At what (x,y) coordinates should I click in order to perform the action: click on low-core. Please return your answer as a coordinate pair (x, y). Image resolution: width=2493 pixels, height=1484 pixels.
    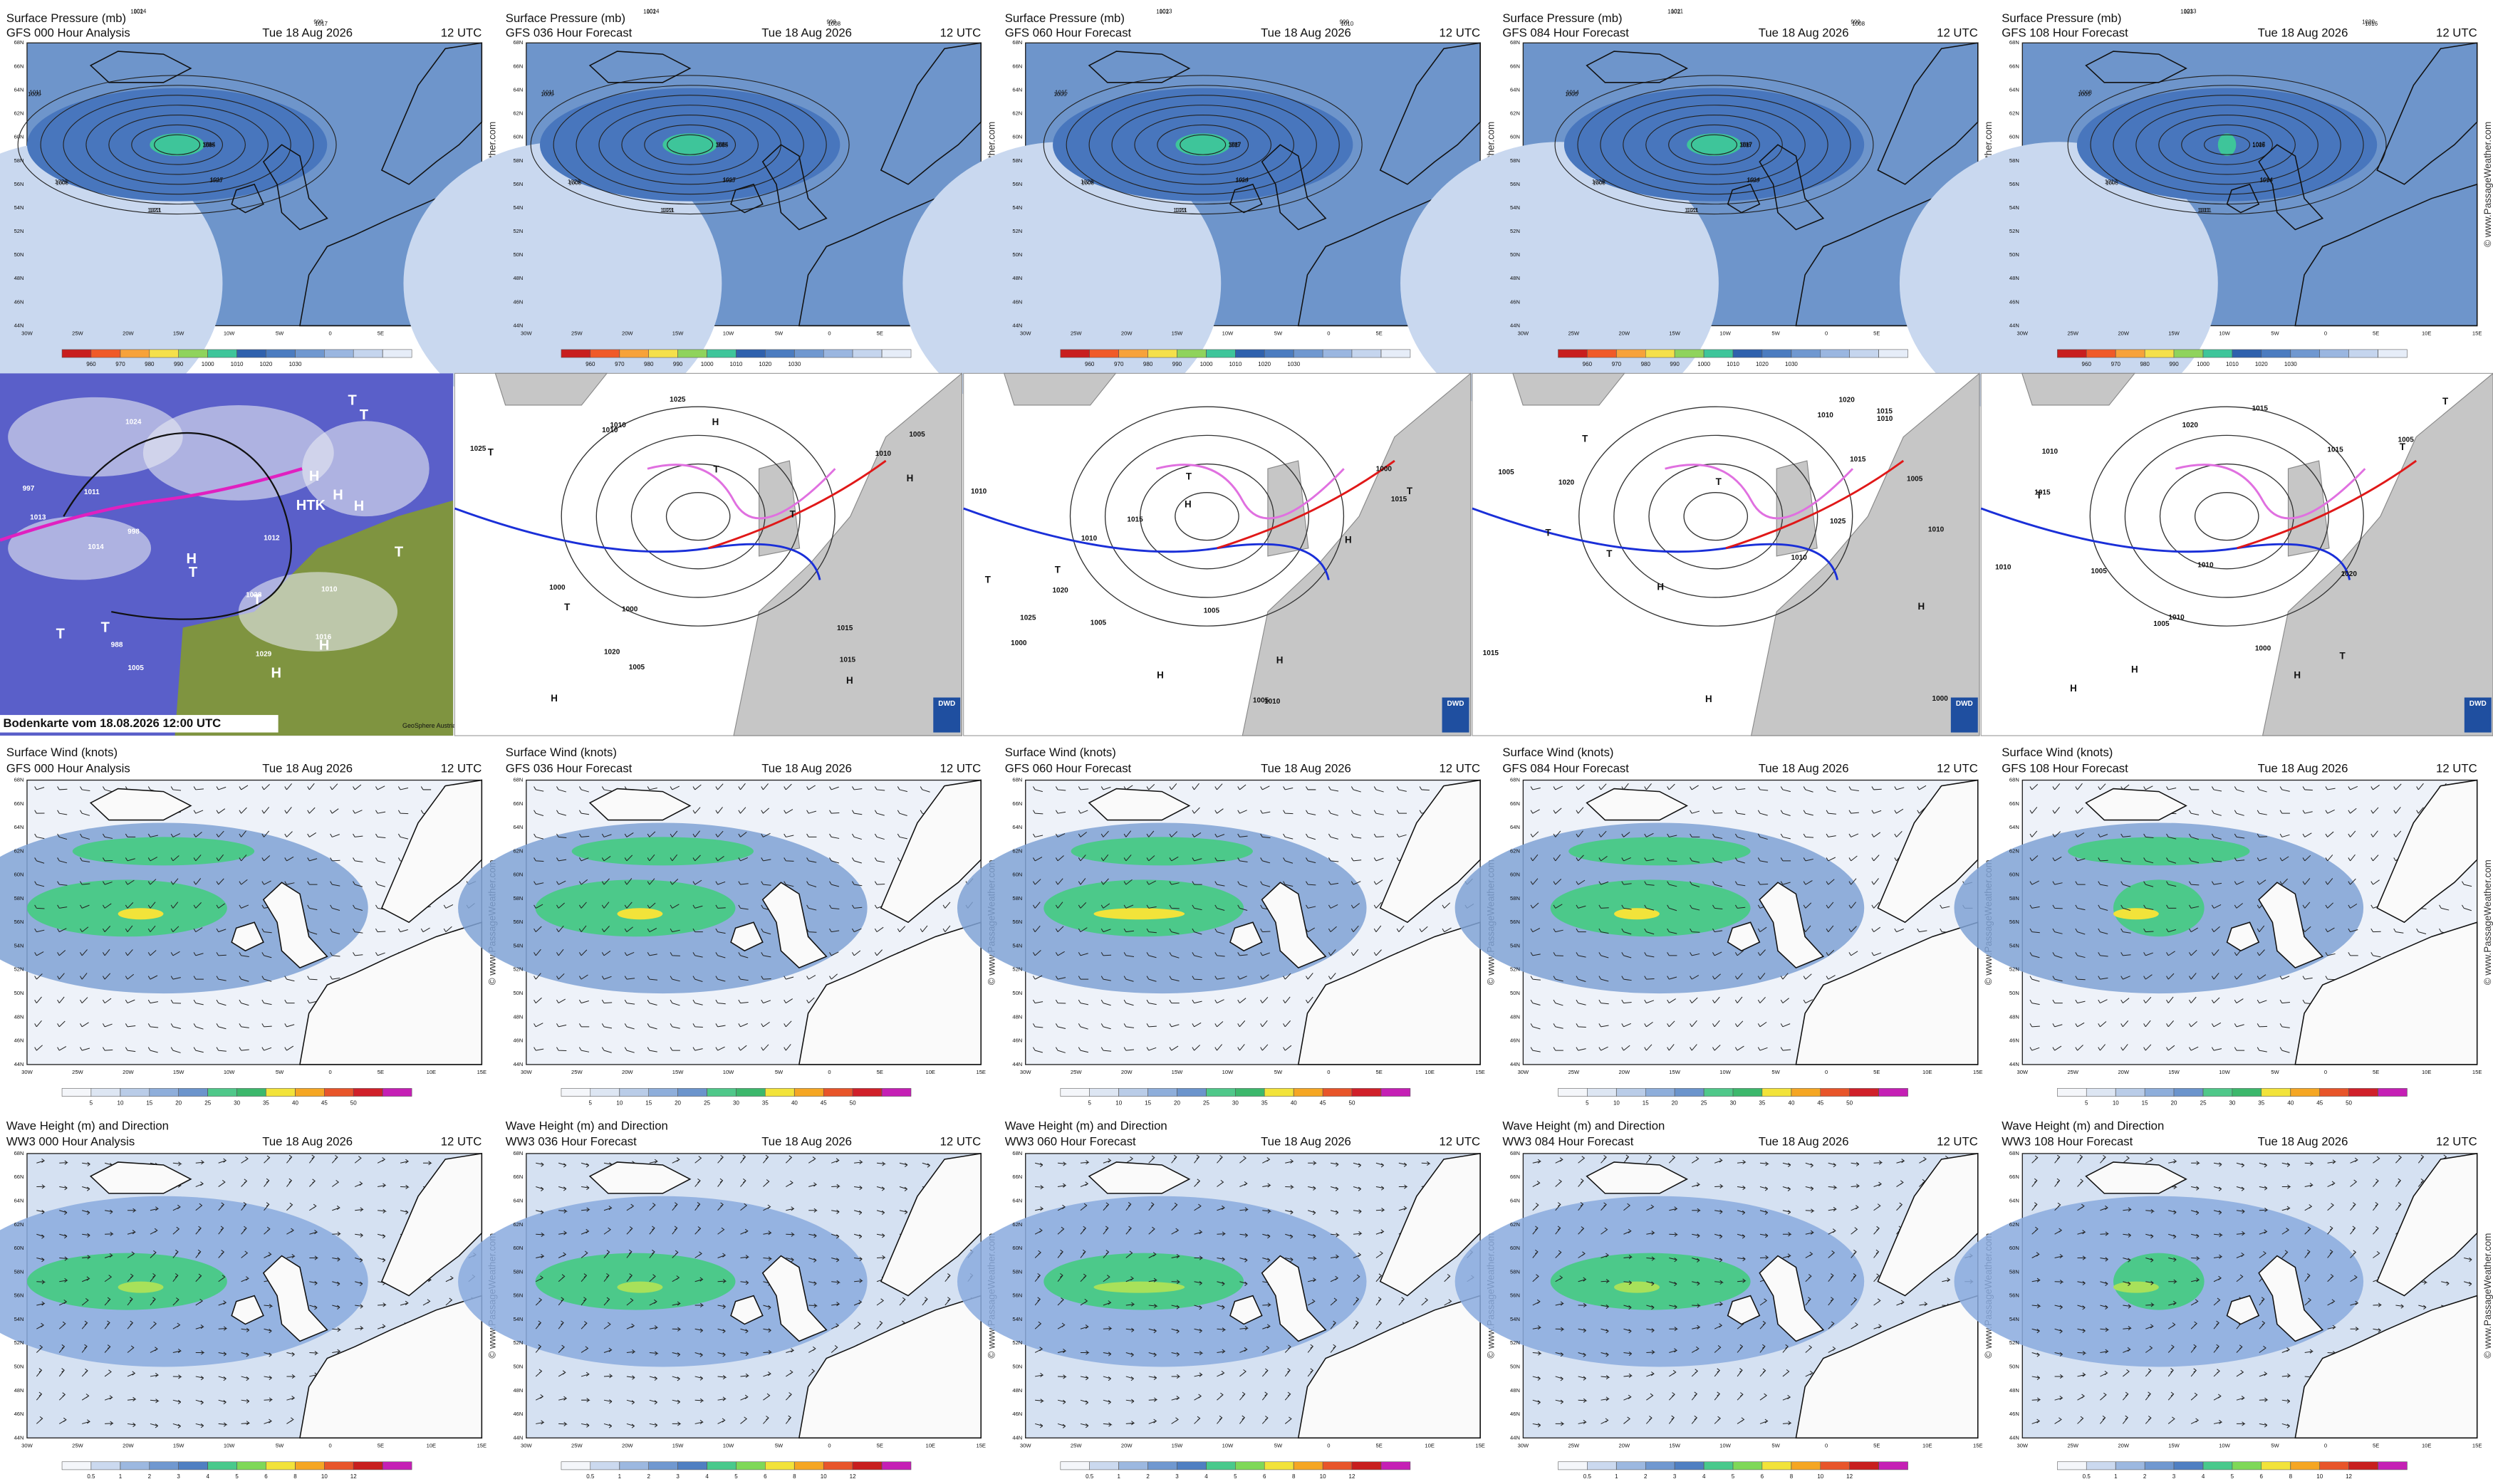
    Looking at the image, I should click on (2227, 145).